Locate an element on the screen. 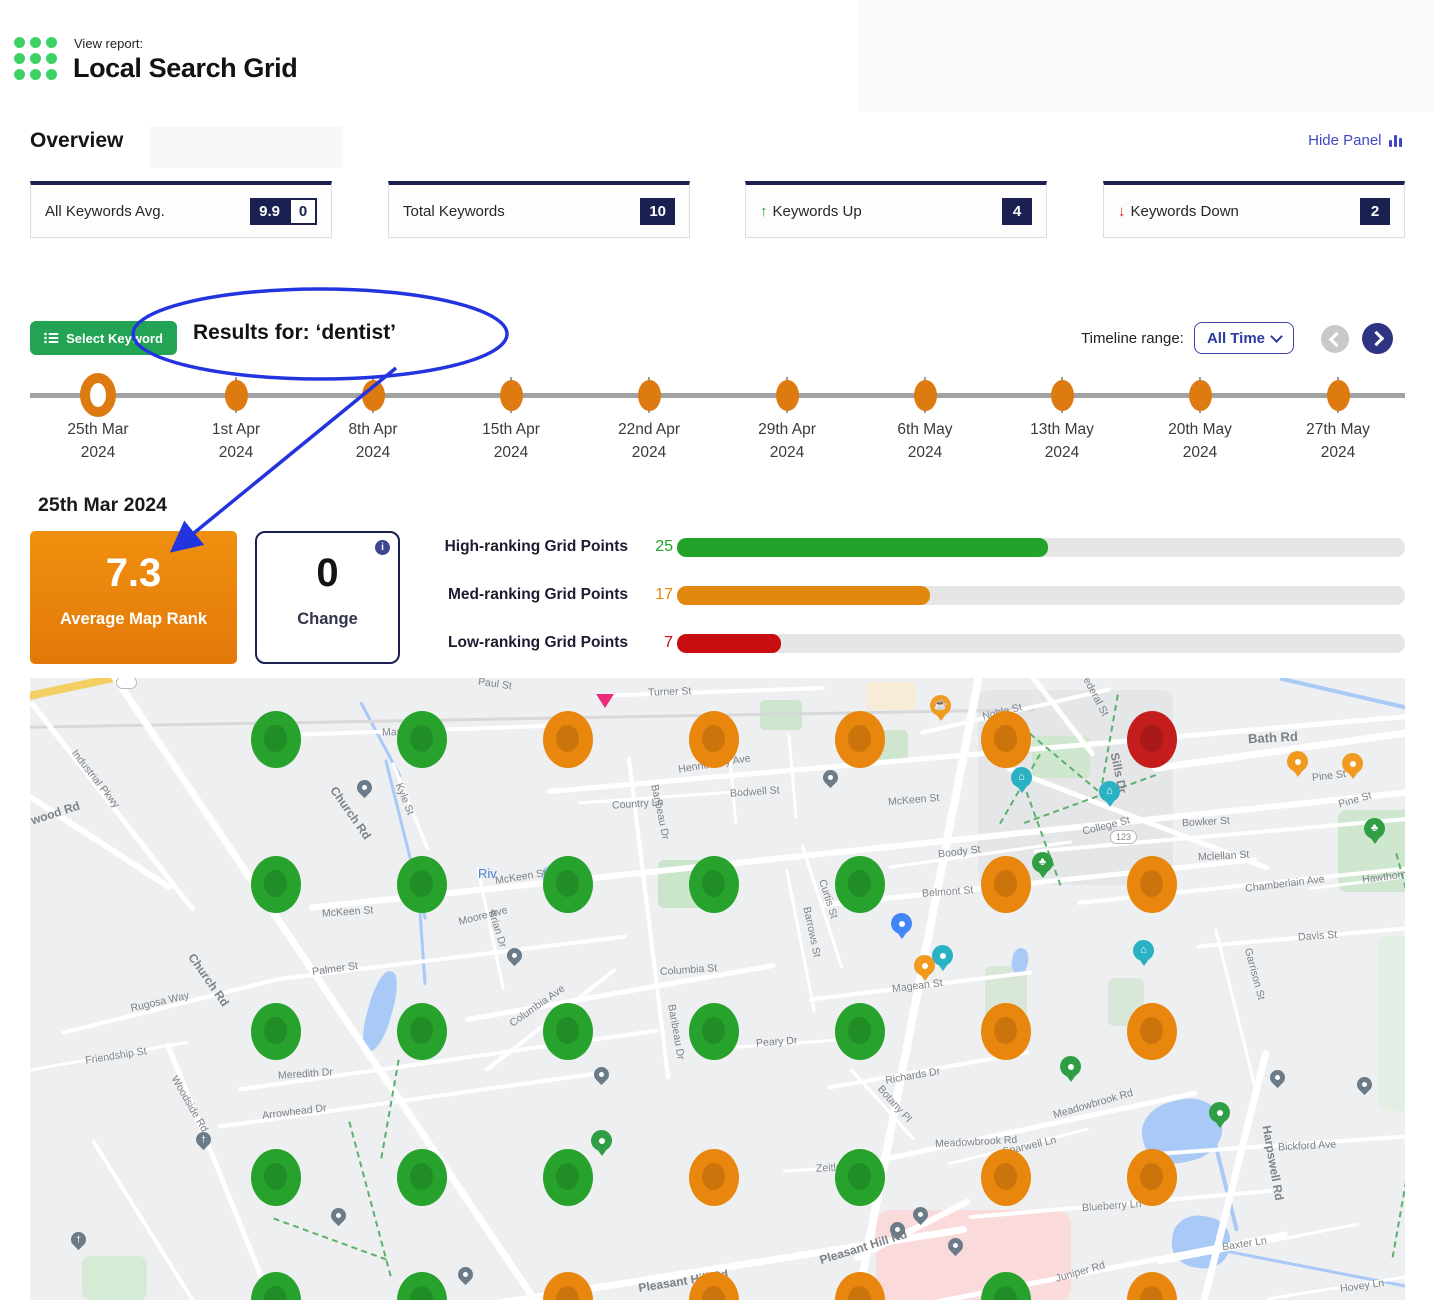 This screenshot has width=1434, height=1300. park-pin: ♣ is located at coordinates (1374, 831).